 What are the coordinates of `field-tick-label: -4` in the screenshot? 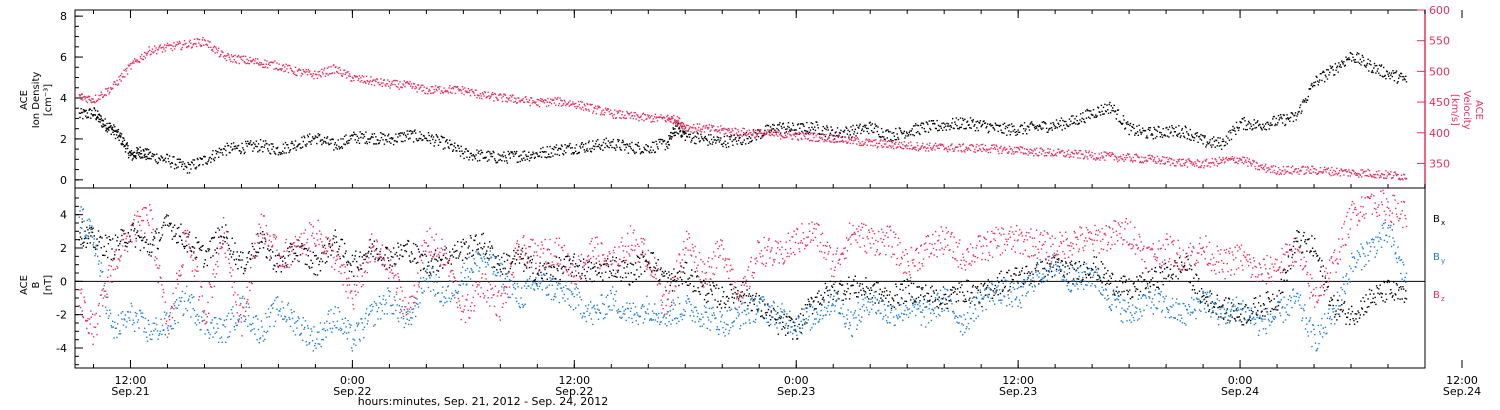 It's located at (61, 348).